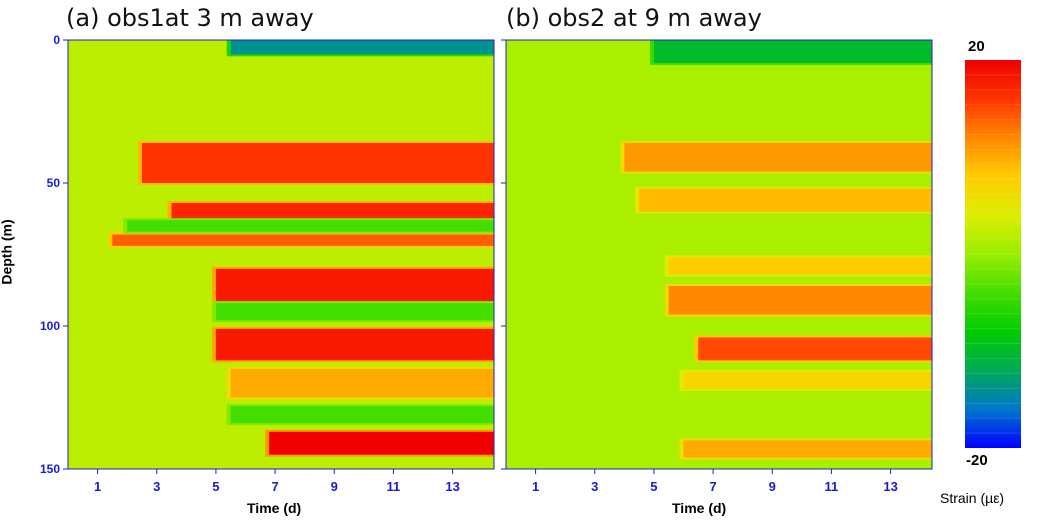  Describe the element at coordinates (977, 460) in the screenshot. I see `colorbar-min-label: -20` at that location.